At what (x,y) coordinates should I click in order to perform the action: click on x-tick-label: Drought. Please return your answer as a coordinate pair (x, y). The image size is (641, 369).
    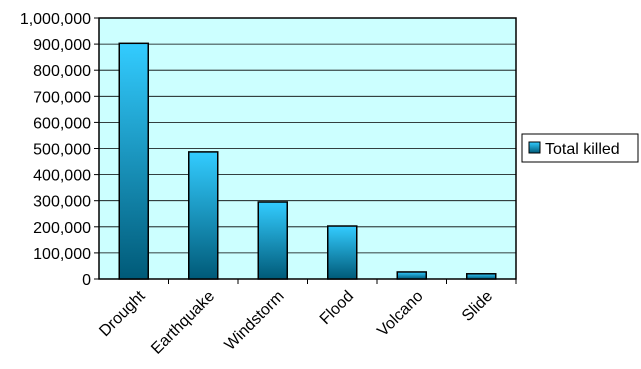
    Looking at the image, I should click on (122, 313).